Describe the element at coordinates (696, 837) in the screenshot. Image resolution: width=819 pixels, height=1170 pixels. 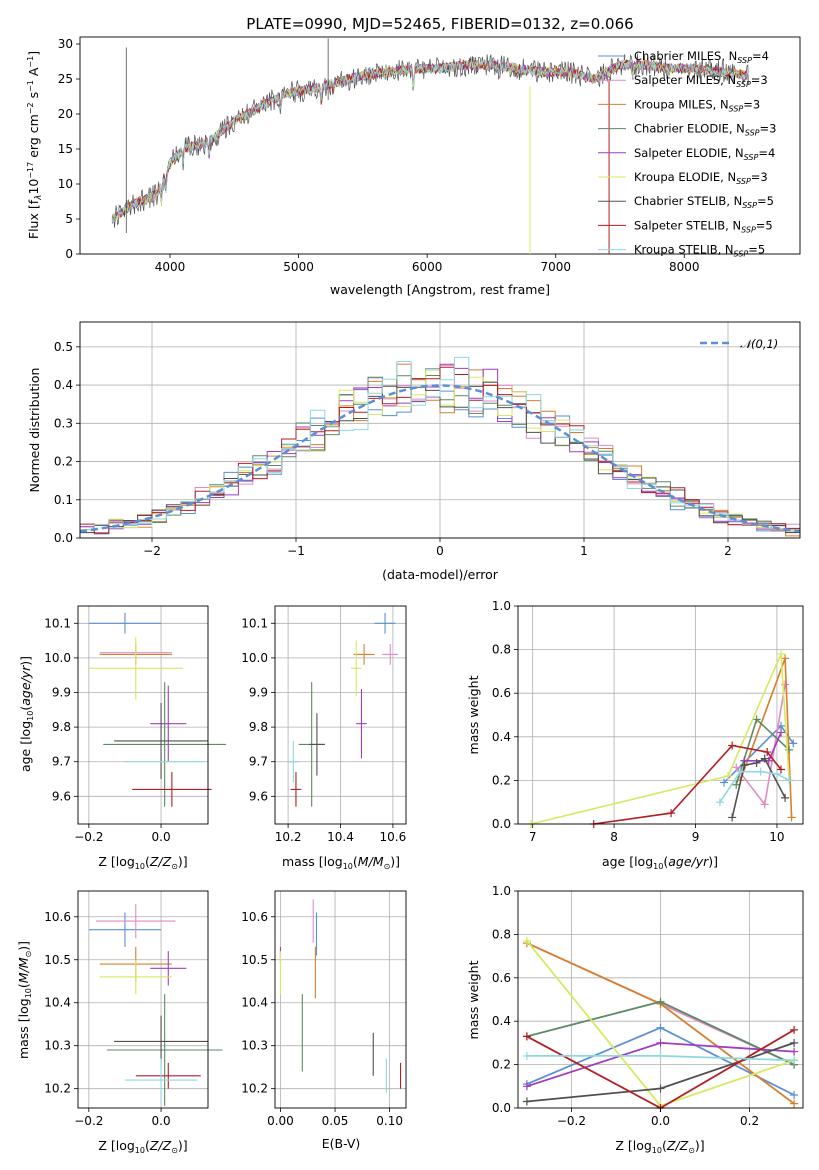
I see `x-tick-label: 9` at that location.